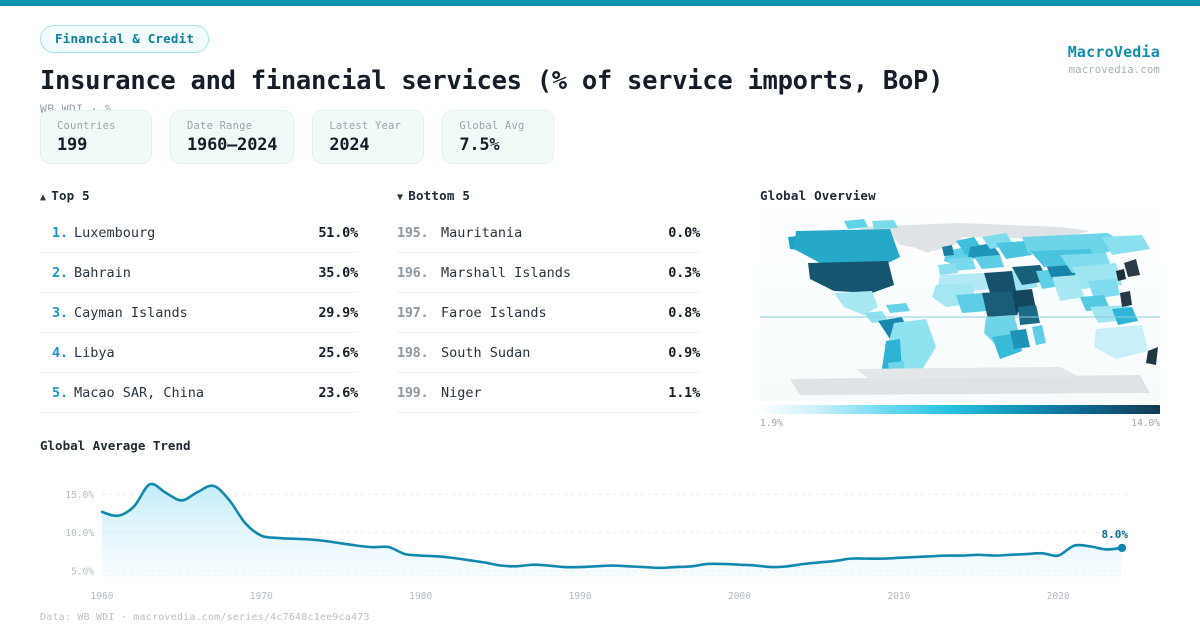 The width and height of the screenshot is (1200, 630). I want to click on rank: 197., so click(413, 312).